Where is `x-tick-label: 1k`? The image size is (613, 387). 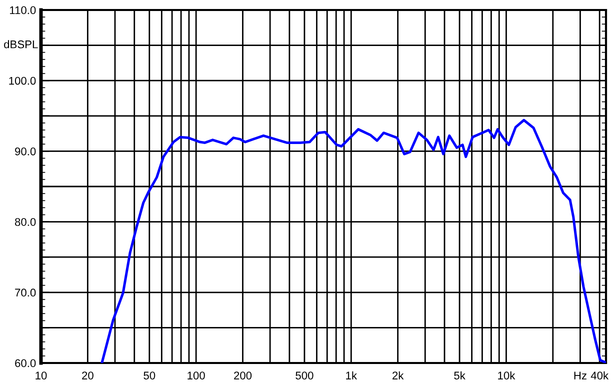 x-tick-label: 1k is located at coordinates (352, 375).